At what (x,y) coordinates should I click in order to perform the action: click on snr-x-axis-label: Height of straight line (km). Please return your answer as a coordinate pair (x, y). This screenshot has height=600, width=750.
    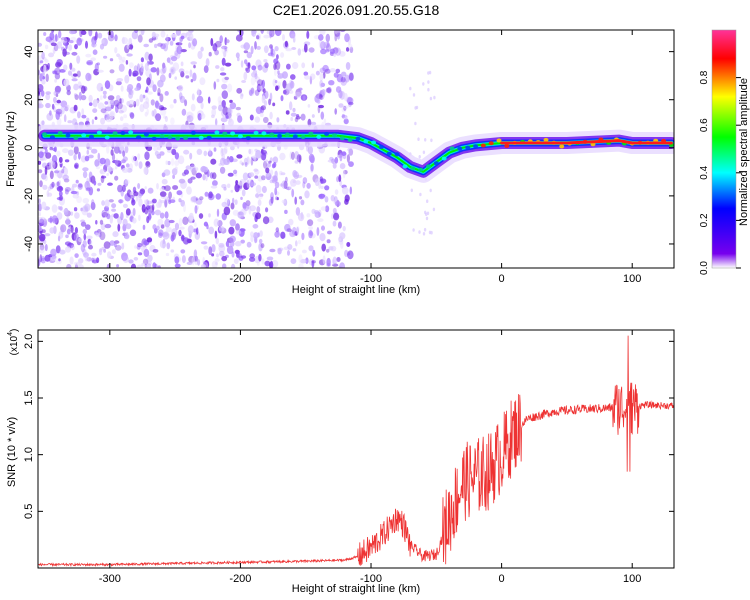
    Looking at the image, I should click on (356, 589).